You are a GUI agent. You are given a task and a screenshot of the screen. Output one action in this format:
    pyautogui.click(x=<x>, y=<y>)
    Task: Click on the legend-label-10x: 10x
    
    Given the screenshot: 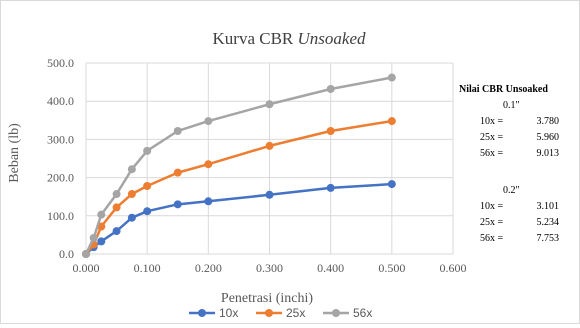 What is the action you would take?
    pyautogui.click(x=228, y=313)
    